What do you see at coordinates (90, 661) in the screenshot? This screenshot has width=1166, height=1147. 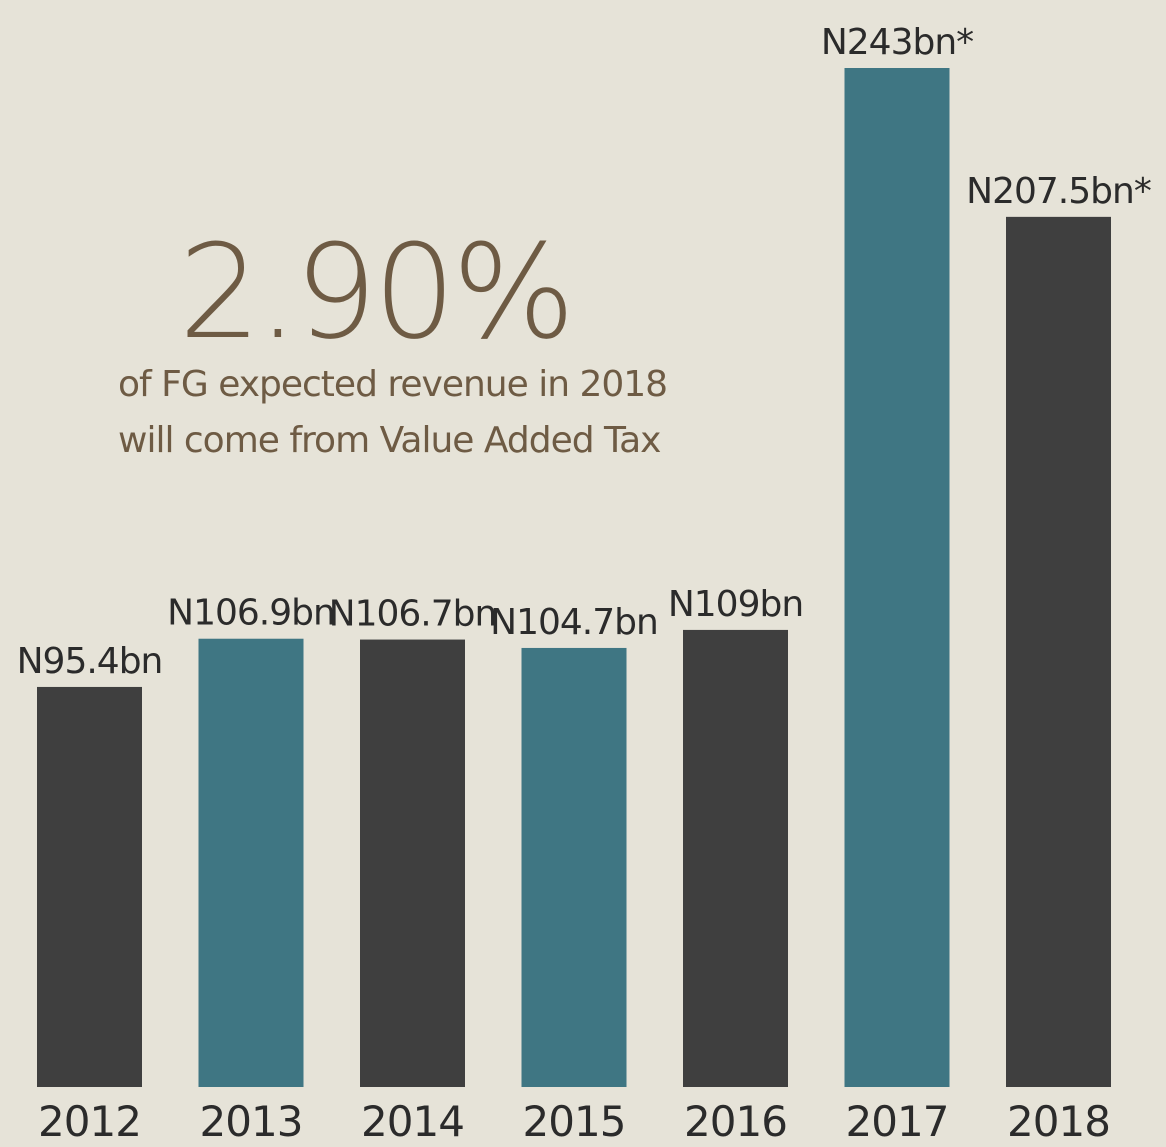 I see `data-label: N95.4bn` at bounding box center [90, 661].